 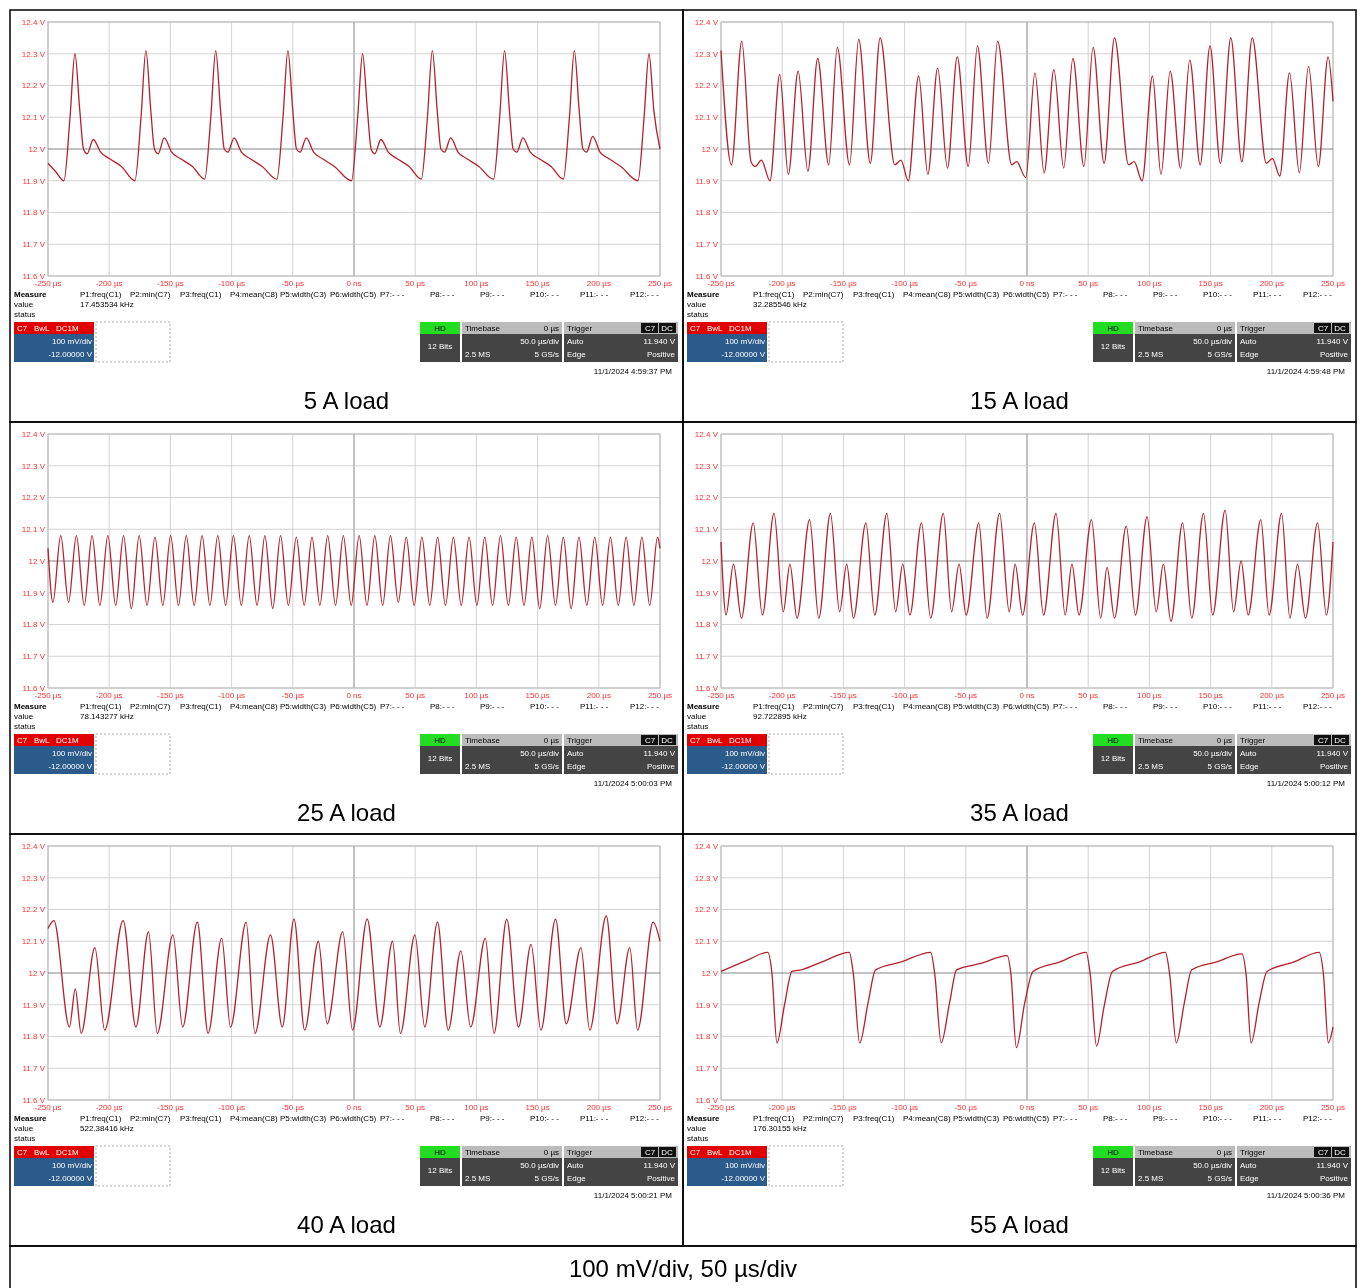 I want to click on text: 100 mV/div, 50 µs/div, so click(x=683, y=1268).